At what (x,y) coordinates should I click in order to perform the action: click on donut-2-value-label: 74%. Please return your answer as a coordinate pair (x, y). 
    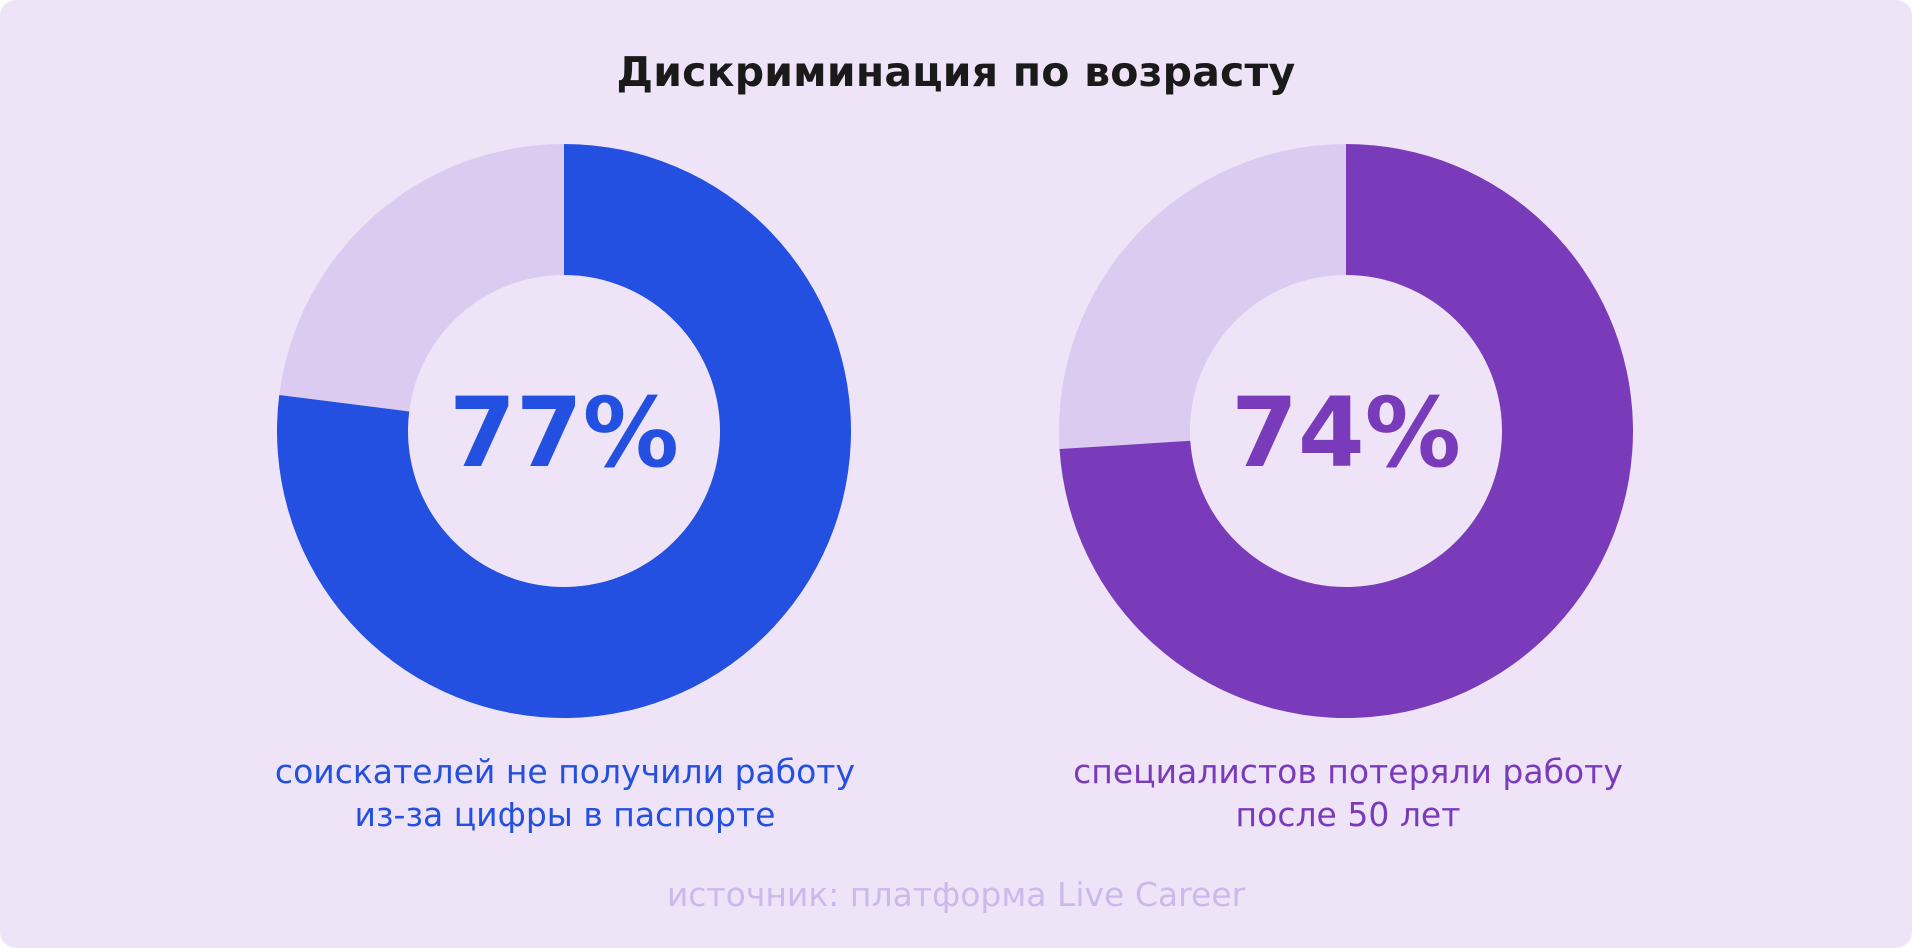
    Looking at the image, I should click on (1346, 433).